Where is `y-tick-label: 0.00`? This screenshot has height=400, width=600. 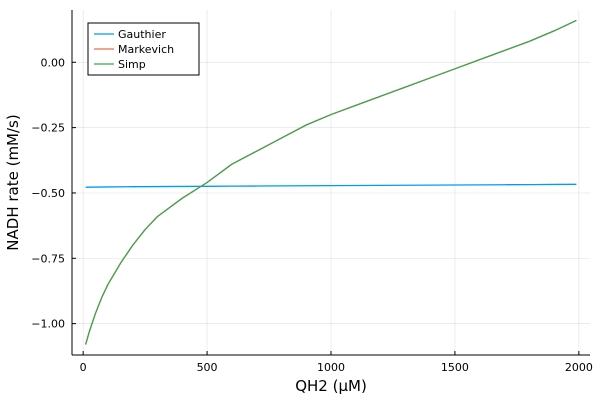
y-tick-label: 0.00 is located at coordinates (53, 62).